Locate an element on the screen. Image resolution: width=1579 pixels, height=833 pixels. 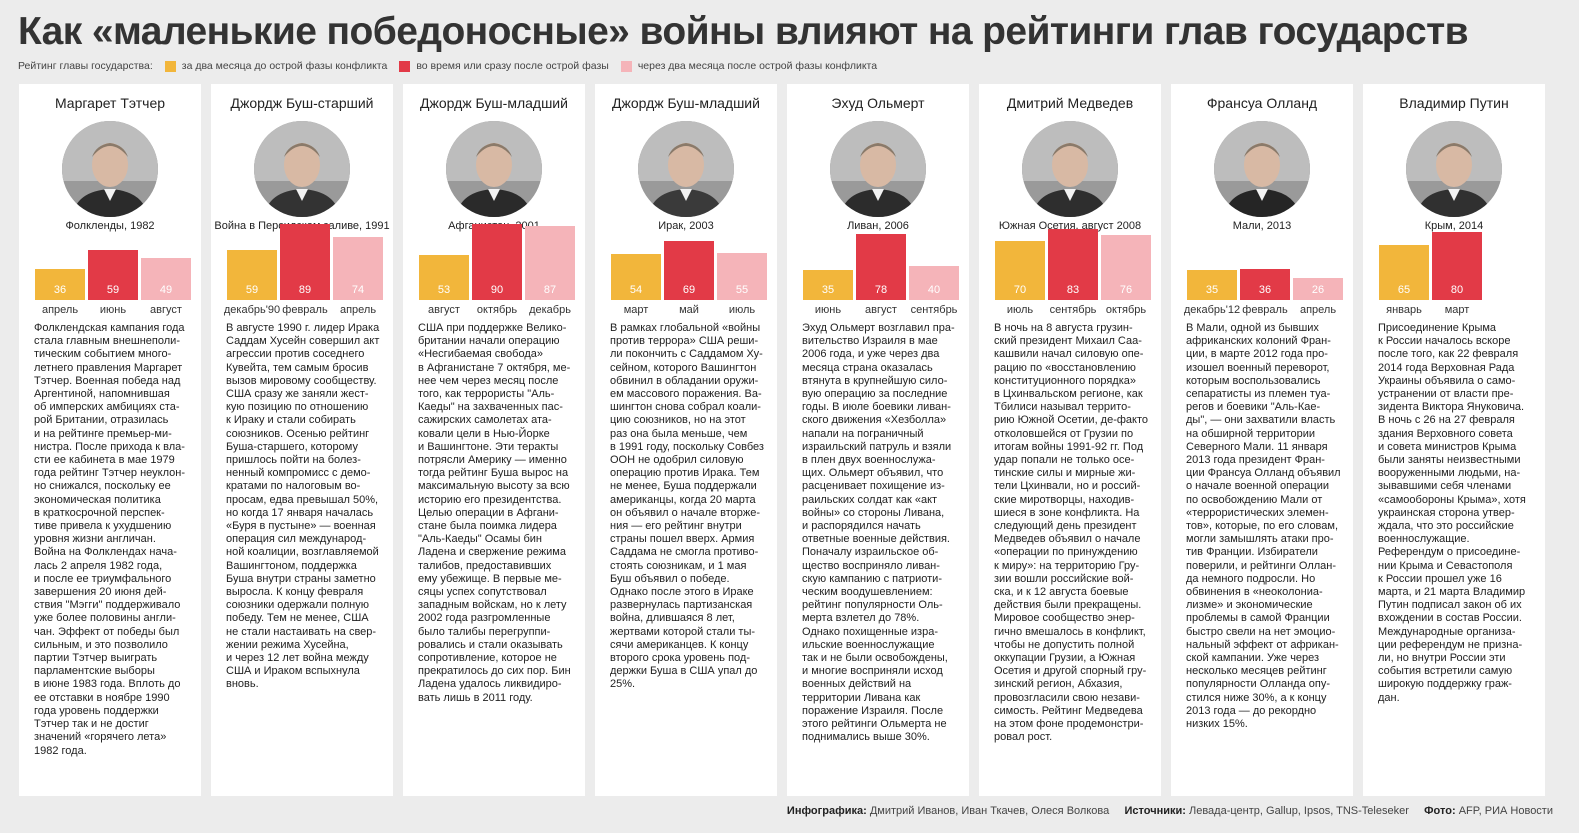
leader-name: Маргарет Тэтчер is located at coordinates (110, 103).